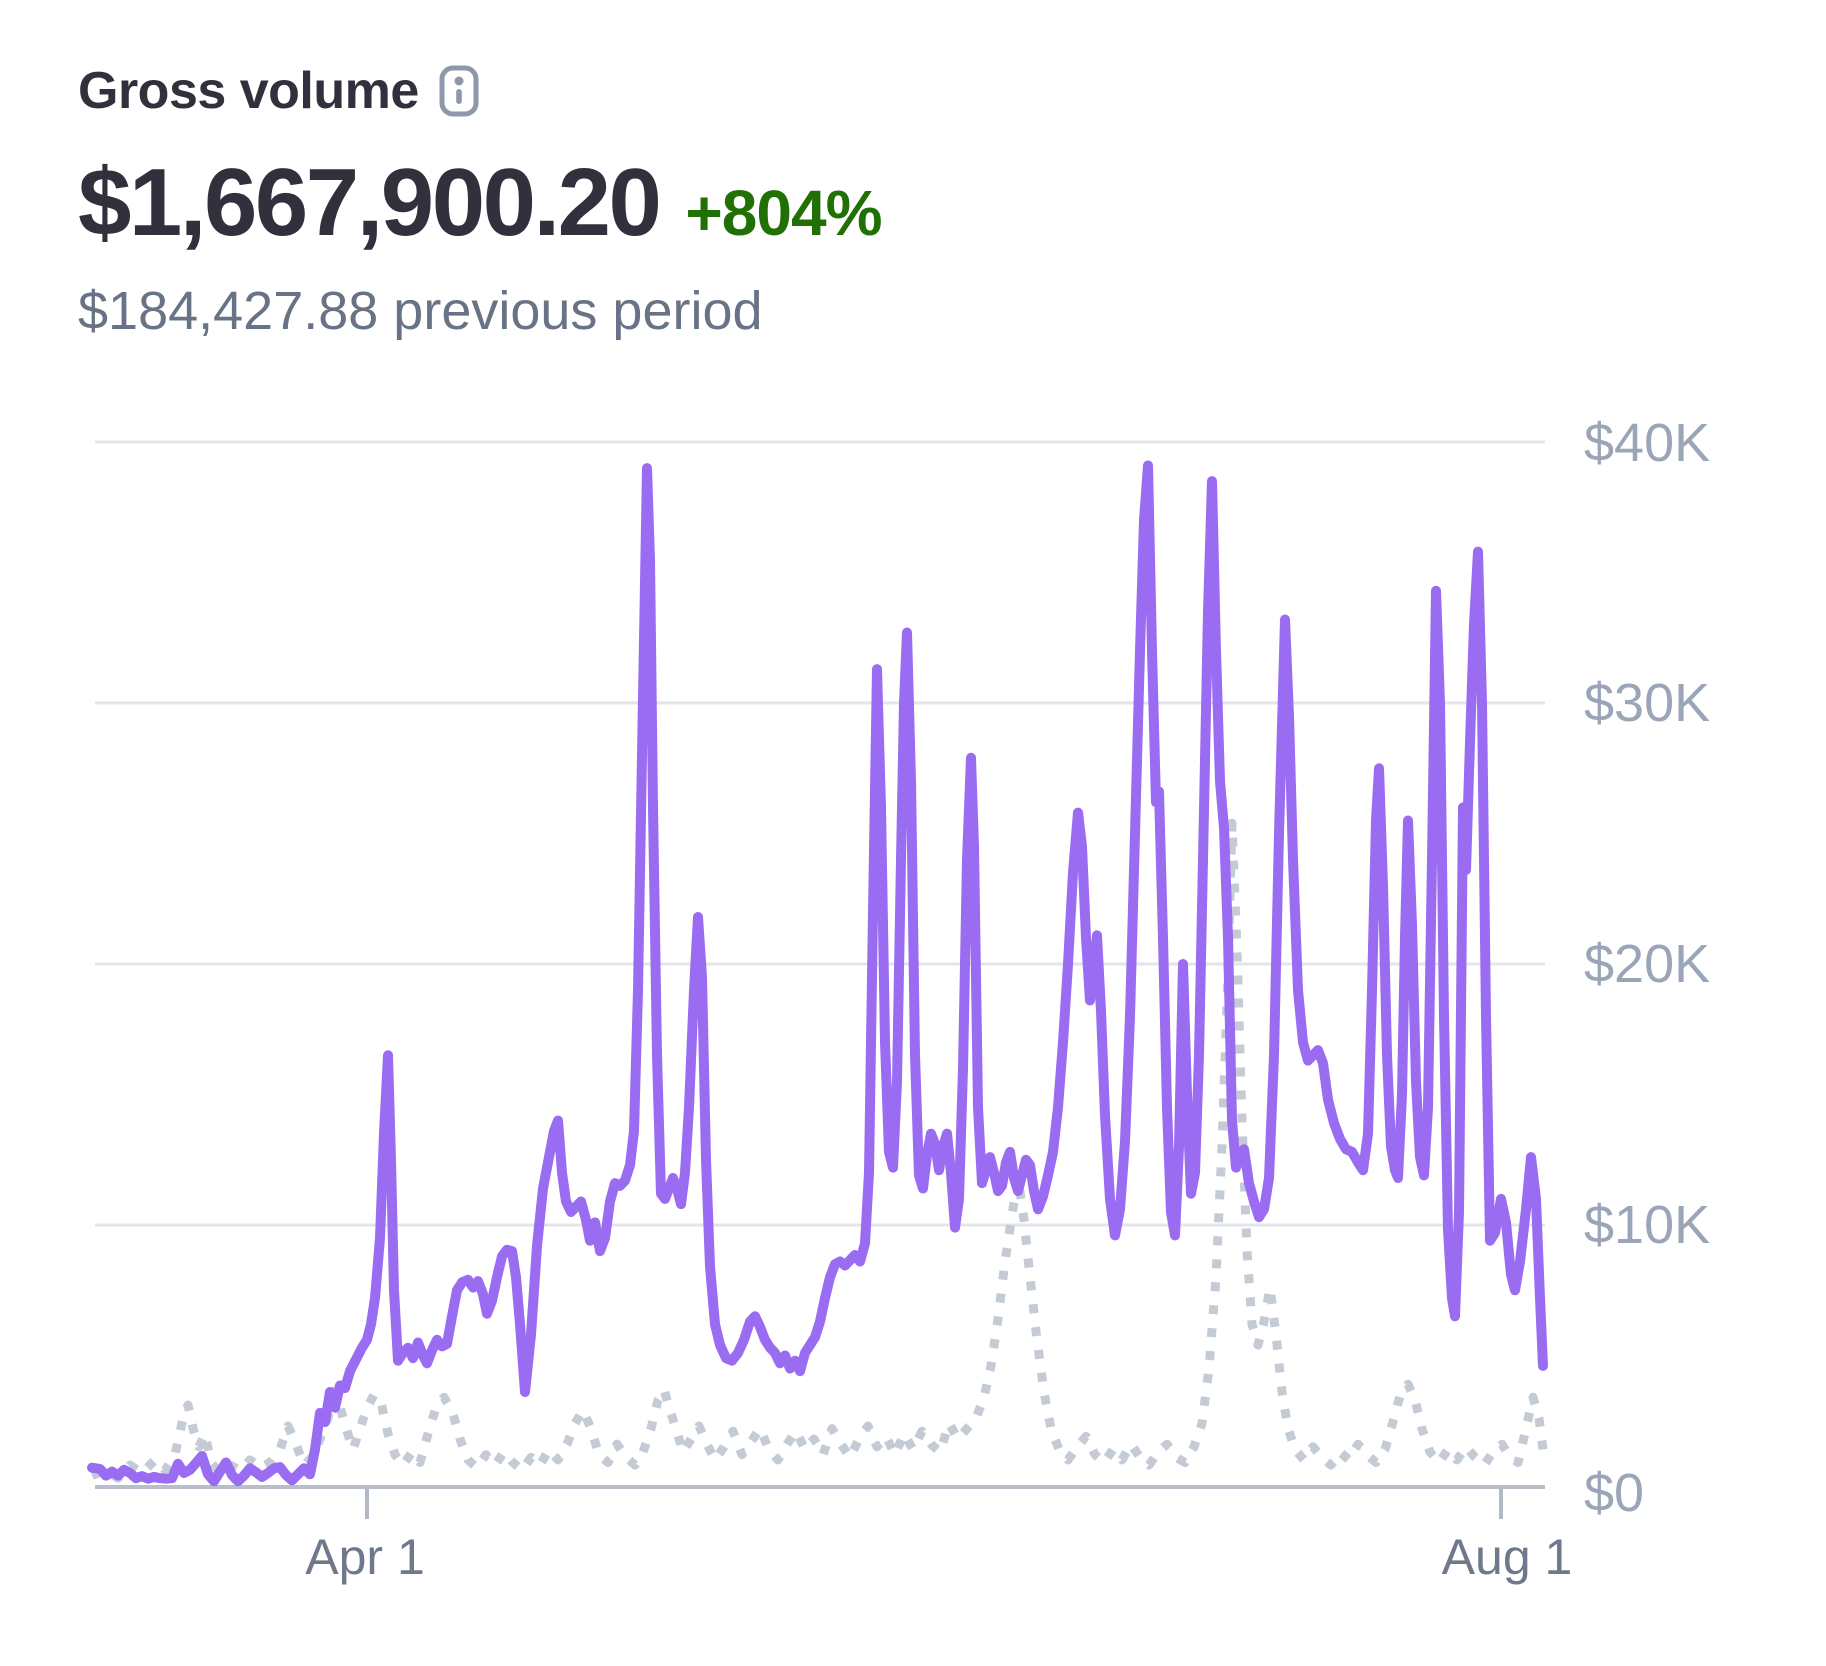 The height and width of the screenshot is (1666, 1826). I want to click on x-axis-label-aug1: Aug 1, so click(1507, 1557).